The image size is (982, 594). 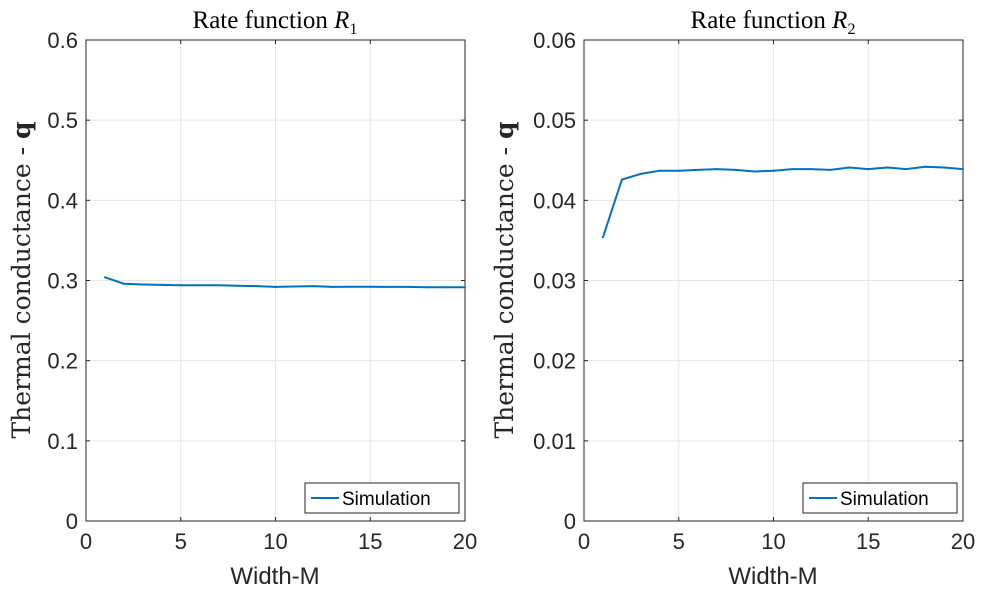 What do you see at coordinates (554, 361) in the screenshot?
I see `y-tick-label: 0.02` at bounding box center [554, 361].